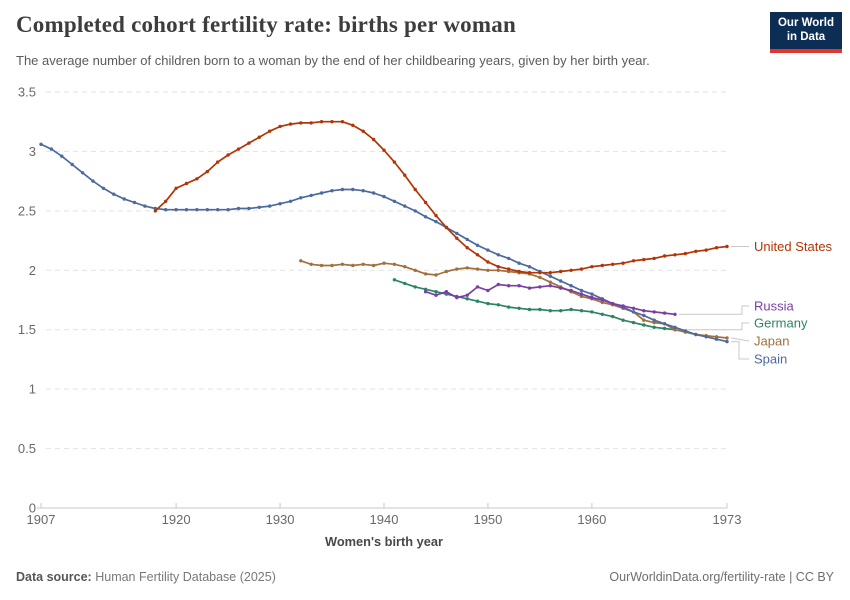  I want to click on series-line-japan, so click(513, 299).